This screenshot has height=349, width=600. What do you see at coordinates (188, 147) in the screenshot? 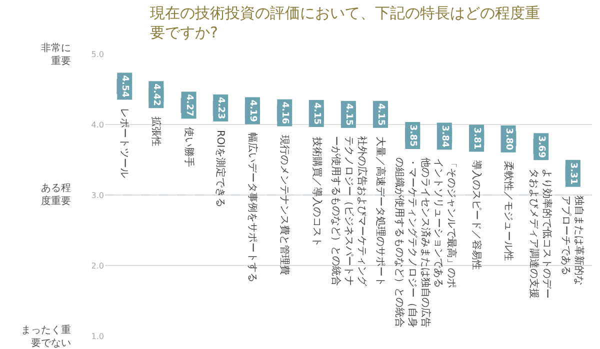
I see `x-tick-label: 使い勝手` at bounding box center [188, 147].